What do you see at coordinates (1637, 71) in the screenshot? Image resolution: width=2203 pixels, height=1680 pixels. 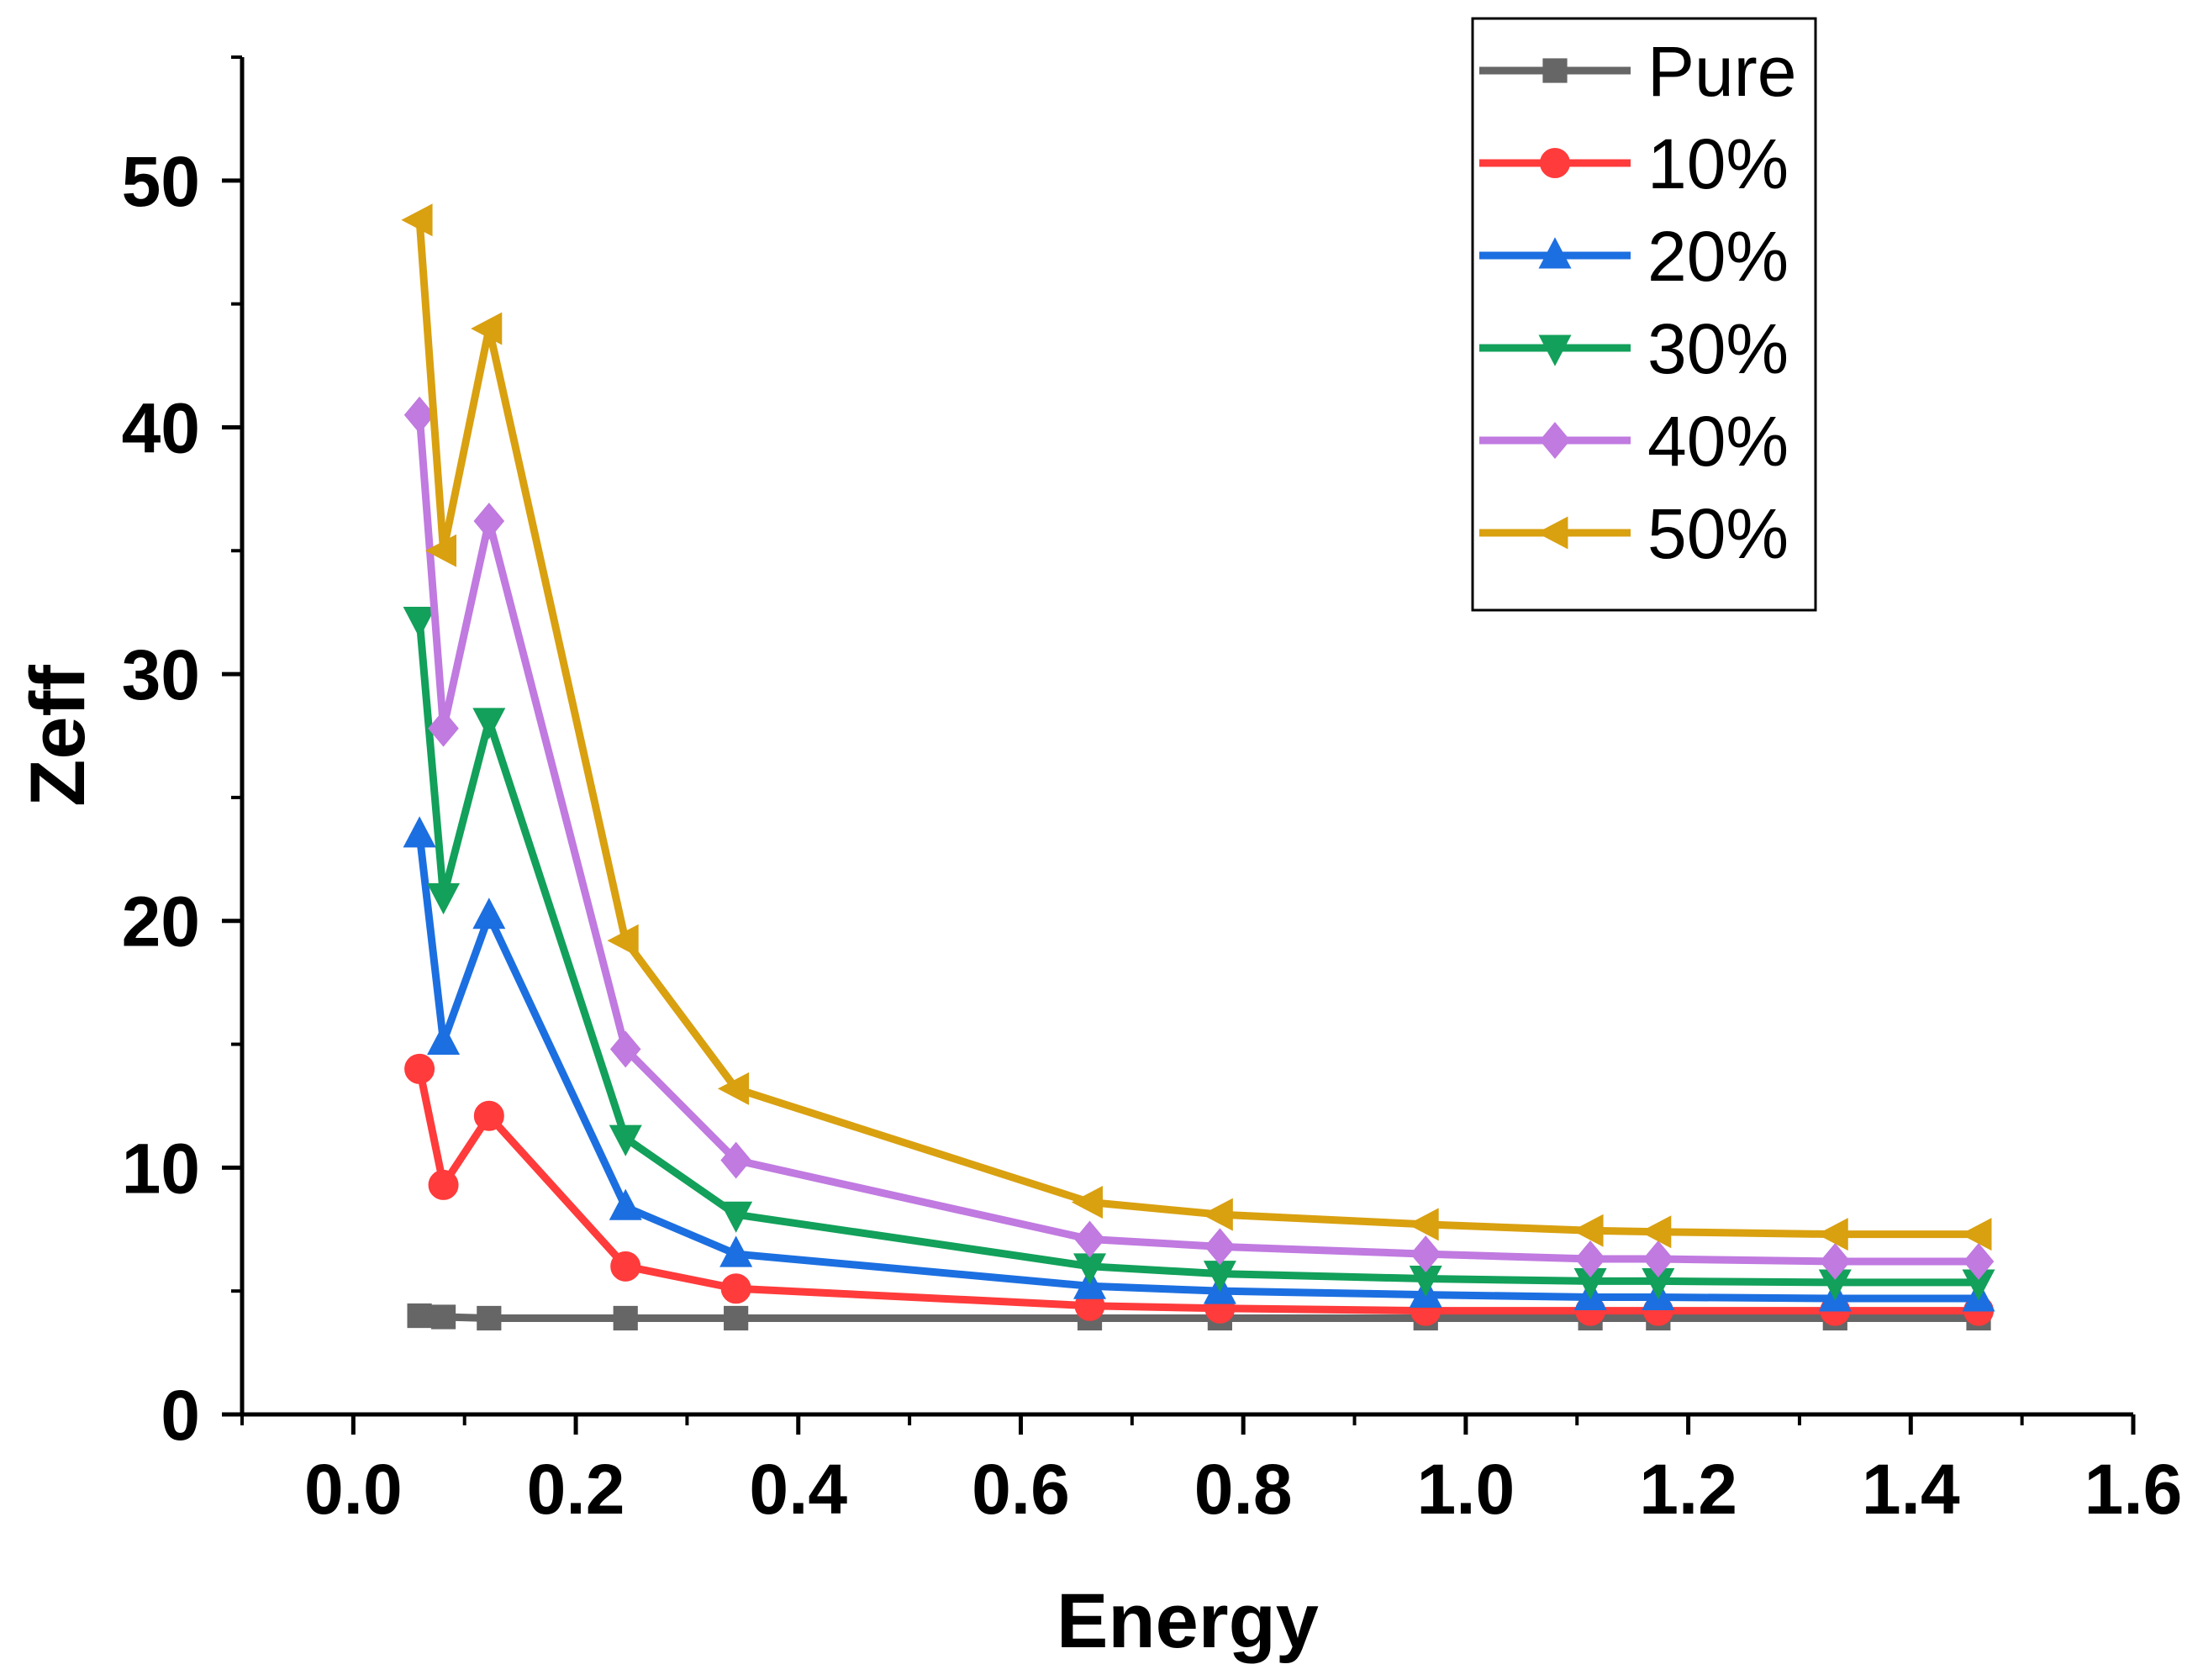 I see `legend-item: Pure` at bounding box center [1637, 71].